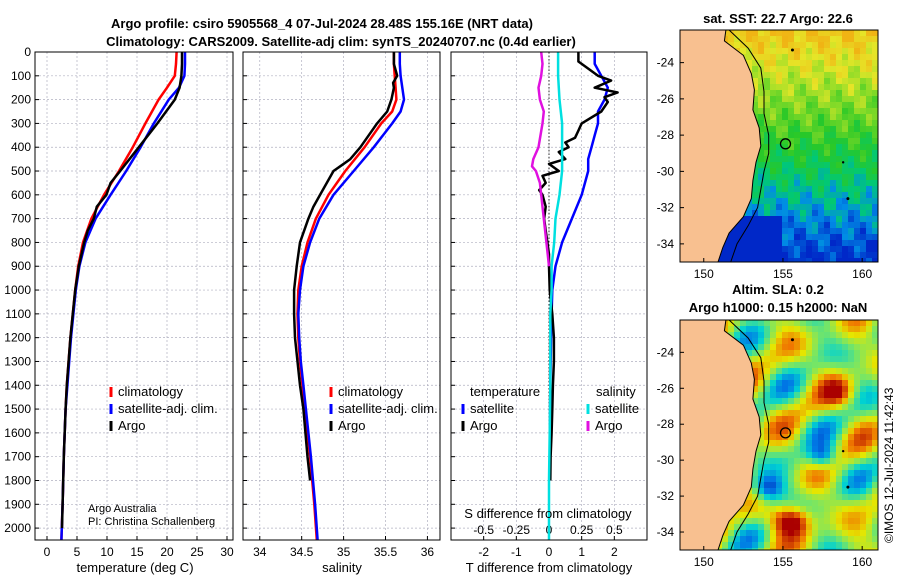 The image size is (900, 580). I want to click on series-line-climatology, so click(119, 296).